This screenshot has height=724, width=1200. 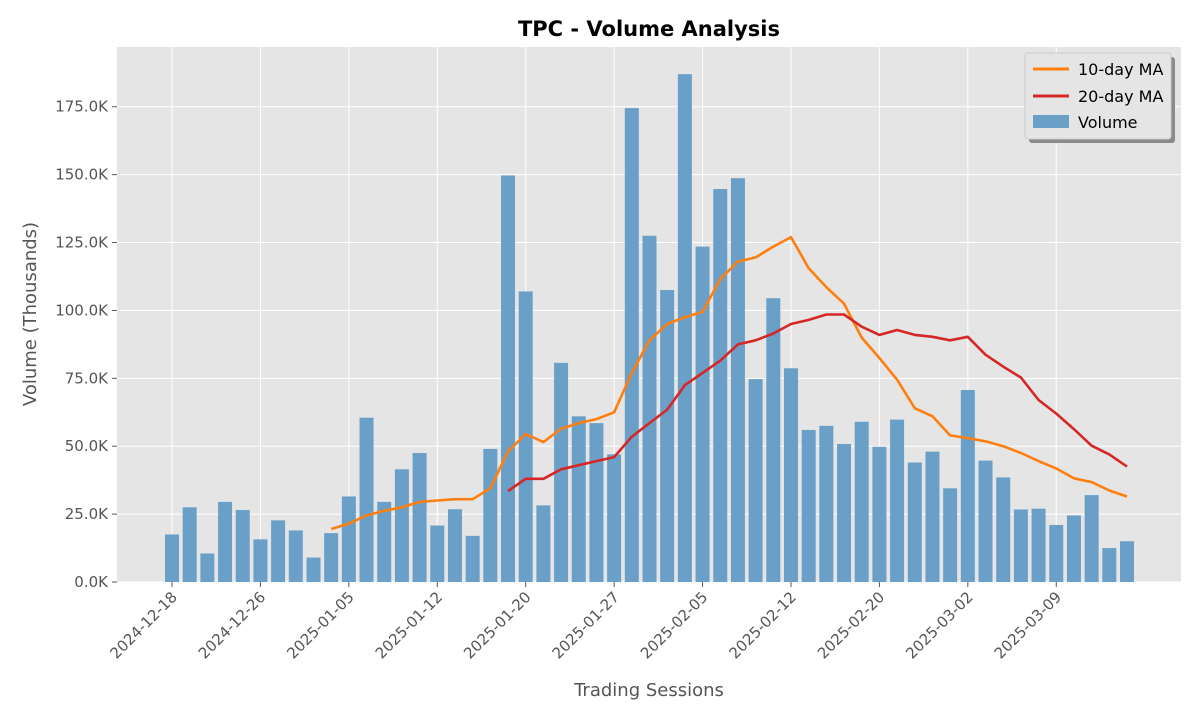 What do you see at coordinates (1120, 96) in the screenshot?
I see `legend-label-20-day-ma: 20-day MA` at bounding box center [1120, 96].